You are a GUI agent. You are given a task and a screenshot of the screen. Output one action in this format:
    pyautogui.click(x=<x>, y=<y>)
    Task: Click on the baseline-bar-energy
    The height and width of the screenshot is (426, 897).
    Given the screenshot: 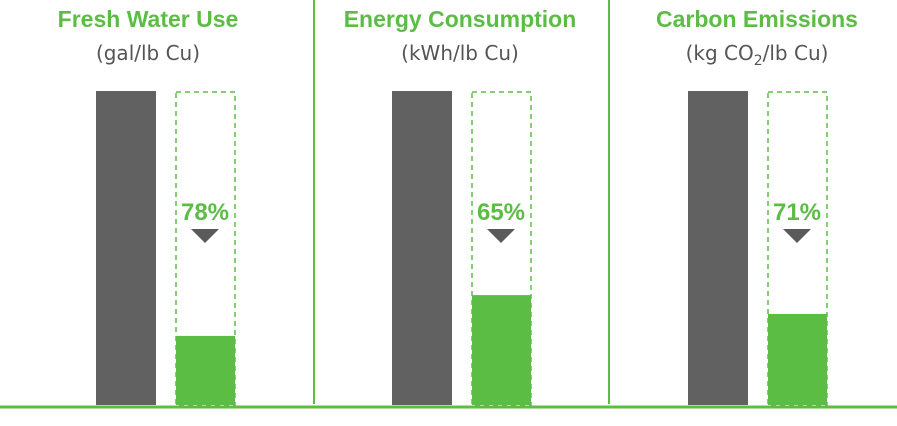 What is the action you would take?
    pyautogui.click(x=422, y=248)
    